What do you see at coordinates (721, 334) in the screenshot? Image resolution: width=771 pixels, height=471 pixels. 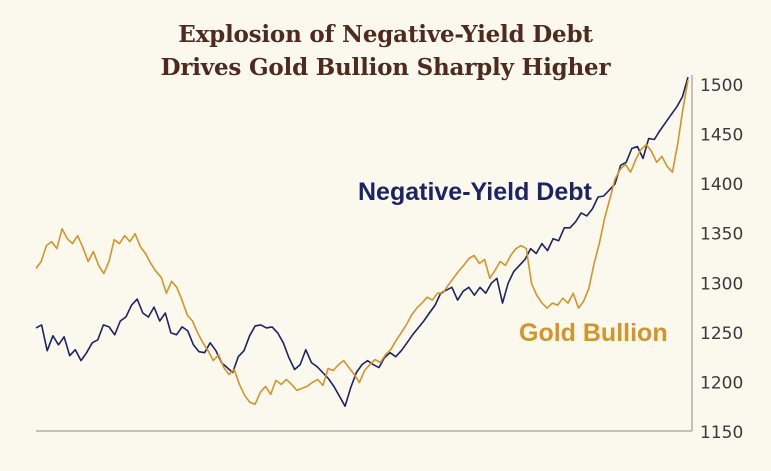 I see `y-tick-label: 1250` at bounding box center [721, 334].